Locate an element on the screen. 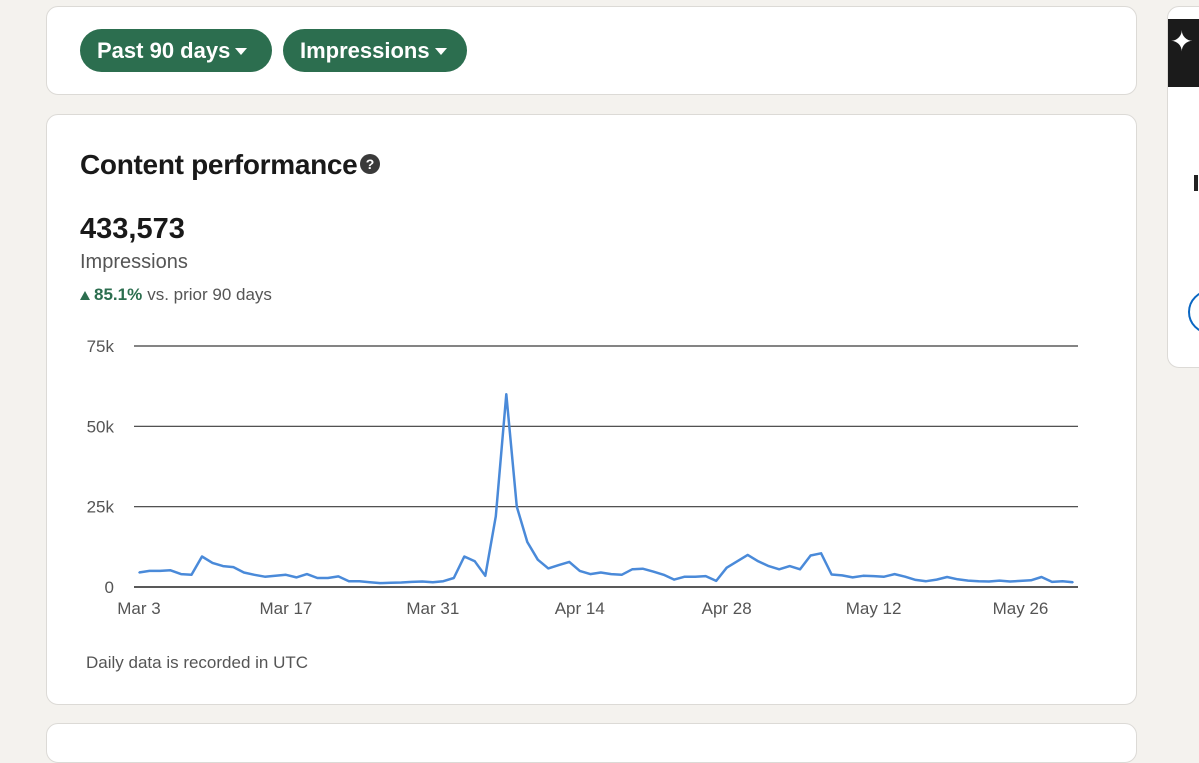 The image size is (1199, 763). side-action-button is located at coordinates (1193, 312).